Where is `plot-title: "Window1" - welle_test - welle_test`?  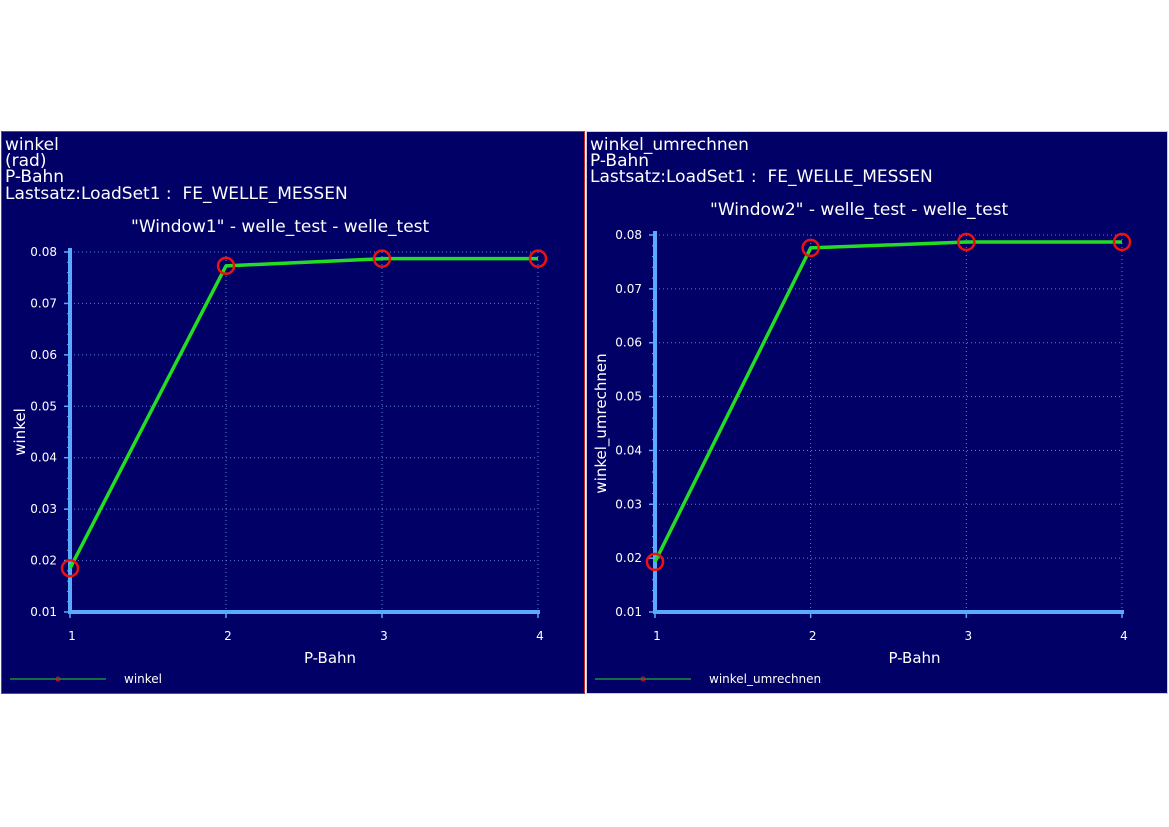
plot-title: "Window1" - welle_test - welle_test is located at coordinates (280, 227).